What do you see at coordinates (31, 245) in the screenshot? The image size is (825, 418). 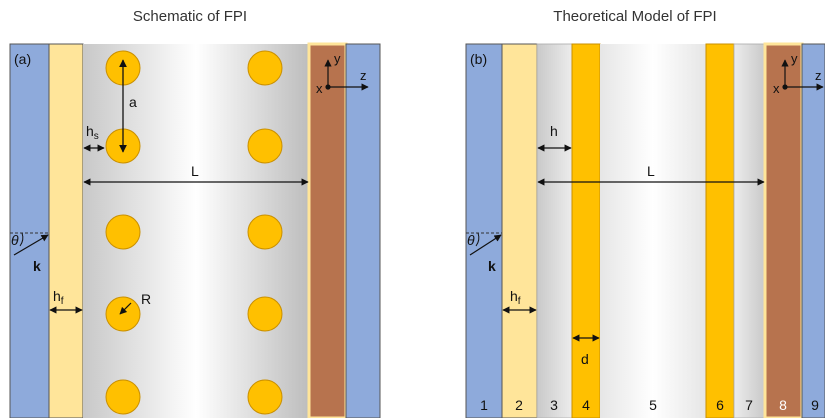 I see `k-arrow-a` at bounding box center [31, 245].